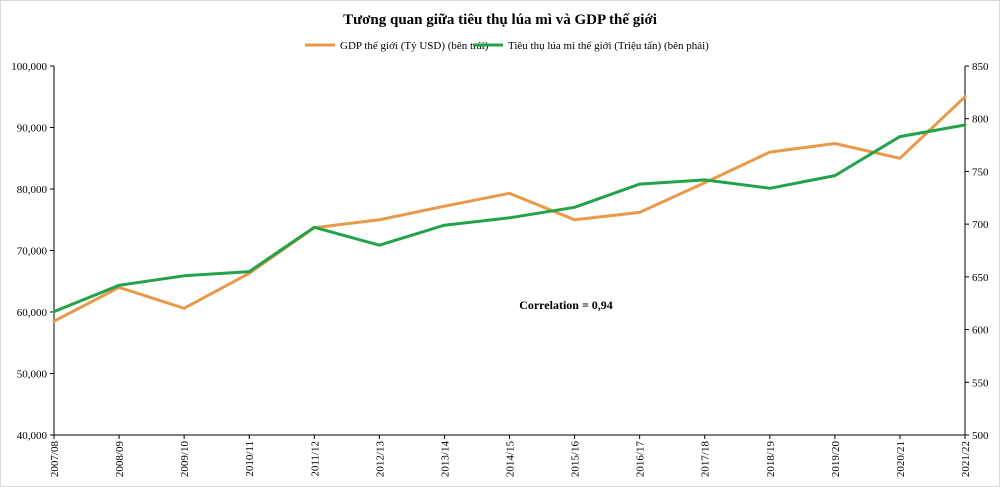 The width and height of the screenshot is (1000, 487). What do you see at coordinates (315, 459) in the screenshot?
I see `x-tick-label: 2011/12` at bounding box center [315, 459].